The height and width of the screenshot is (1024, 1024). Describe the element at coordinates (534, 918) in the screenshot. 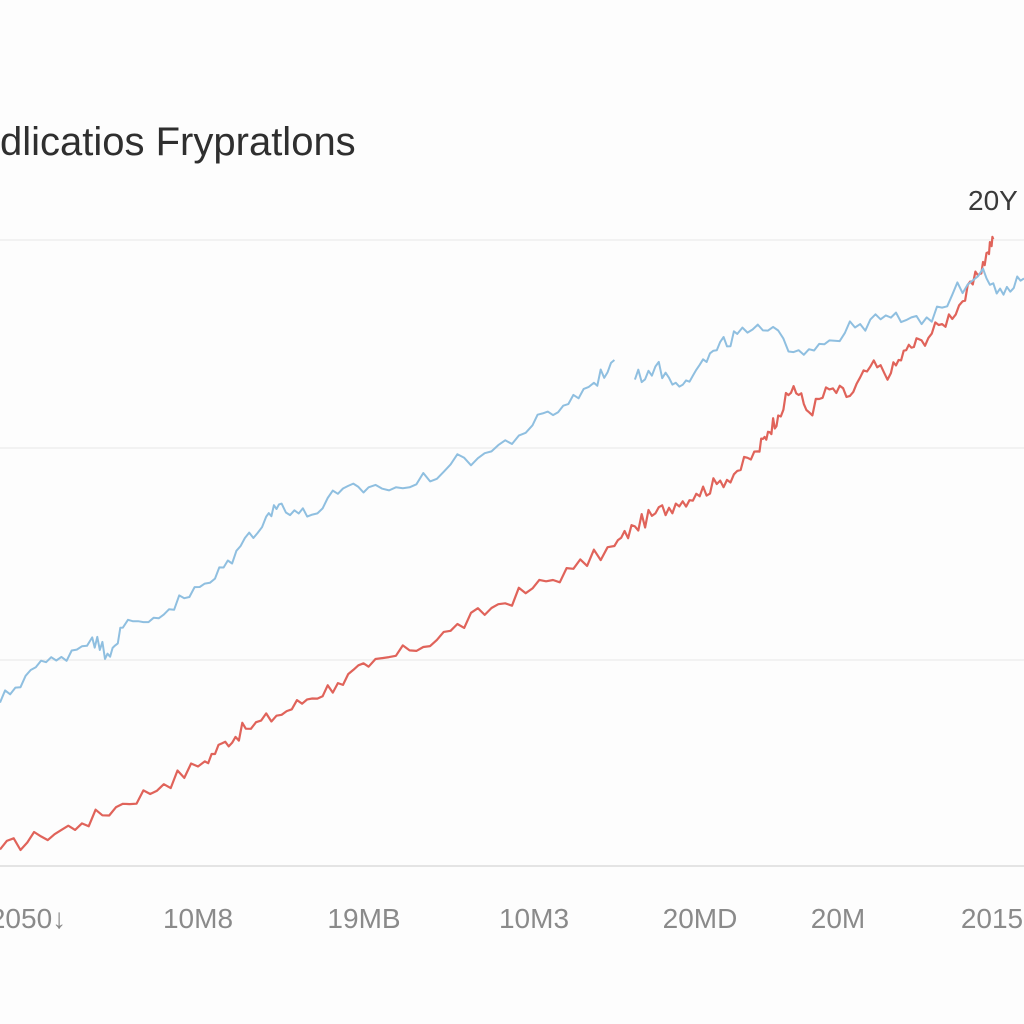

I see `x-tick-label-4: 10M3` at that location.